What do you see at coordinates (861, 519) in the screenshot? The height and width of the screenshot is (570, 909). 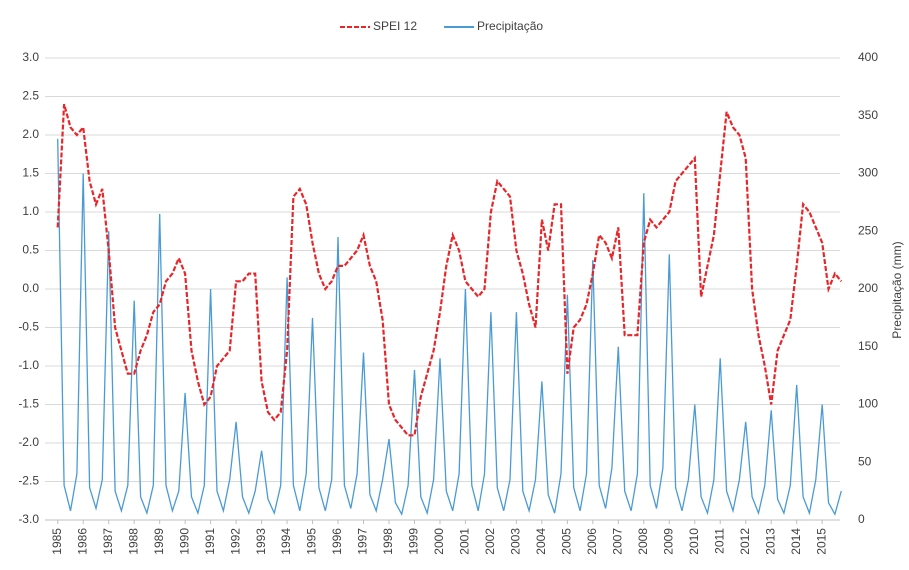 I see `y2-tick-label: 0` at bounding box center [861, 519].